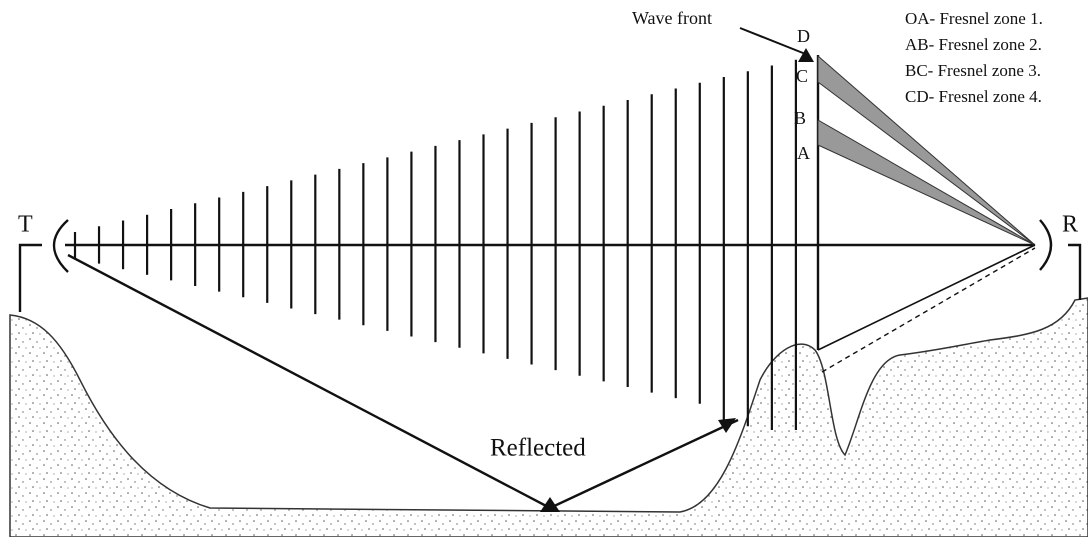 This screenshot has height=537, width=1088. What do you see at coordinates (973, 96) in the screenshot?
I see `legend-item: CD- Fresnel zone 4.` at bounding box center [973, 96].